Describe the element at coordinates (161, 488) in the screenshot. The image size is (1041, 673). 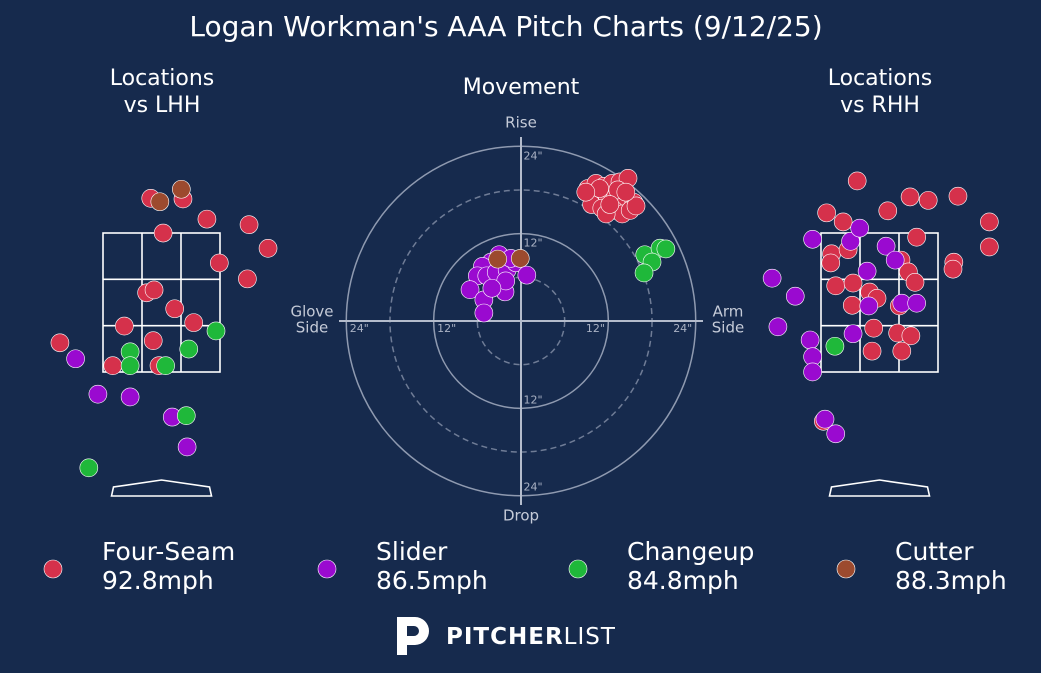
I see `home-plate` at that location.